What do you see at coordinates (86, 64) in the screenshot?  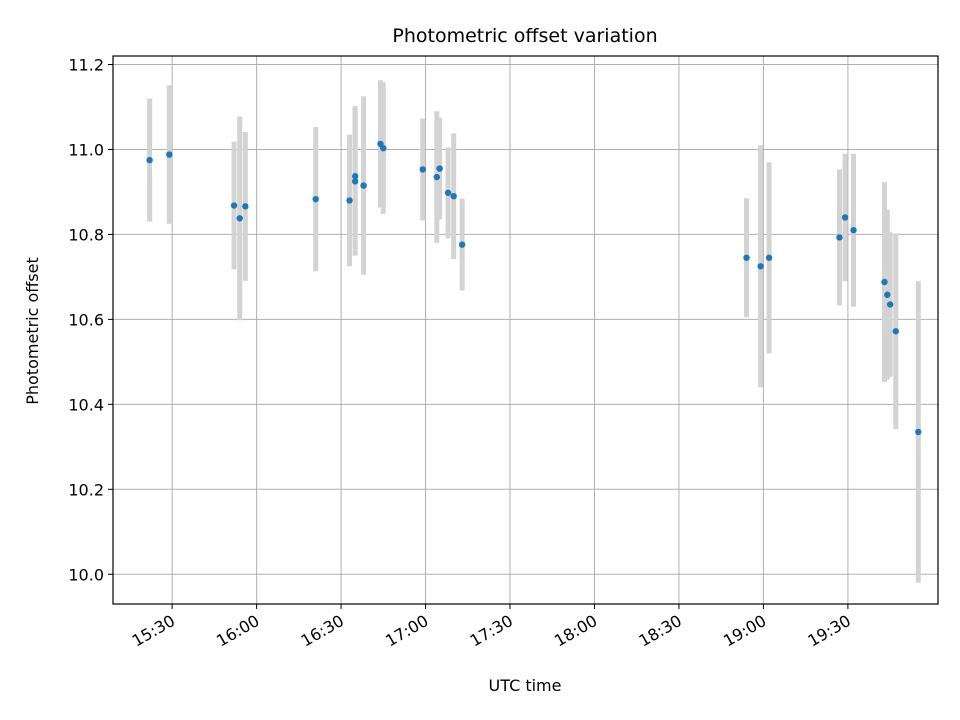 I see `y-tick-label: 11.2` at bounding box center [86, 64].